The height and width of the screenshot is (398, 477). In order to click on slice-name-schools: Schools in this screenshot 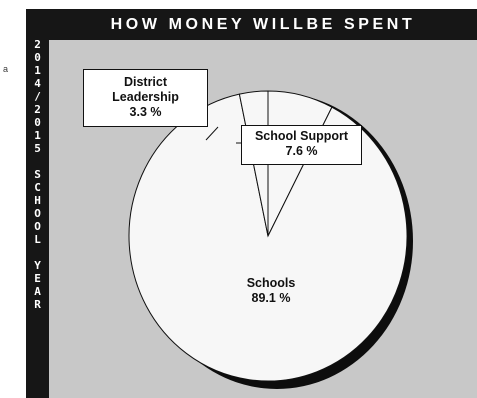, I will do `click(271, 283)`.